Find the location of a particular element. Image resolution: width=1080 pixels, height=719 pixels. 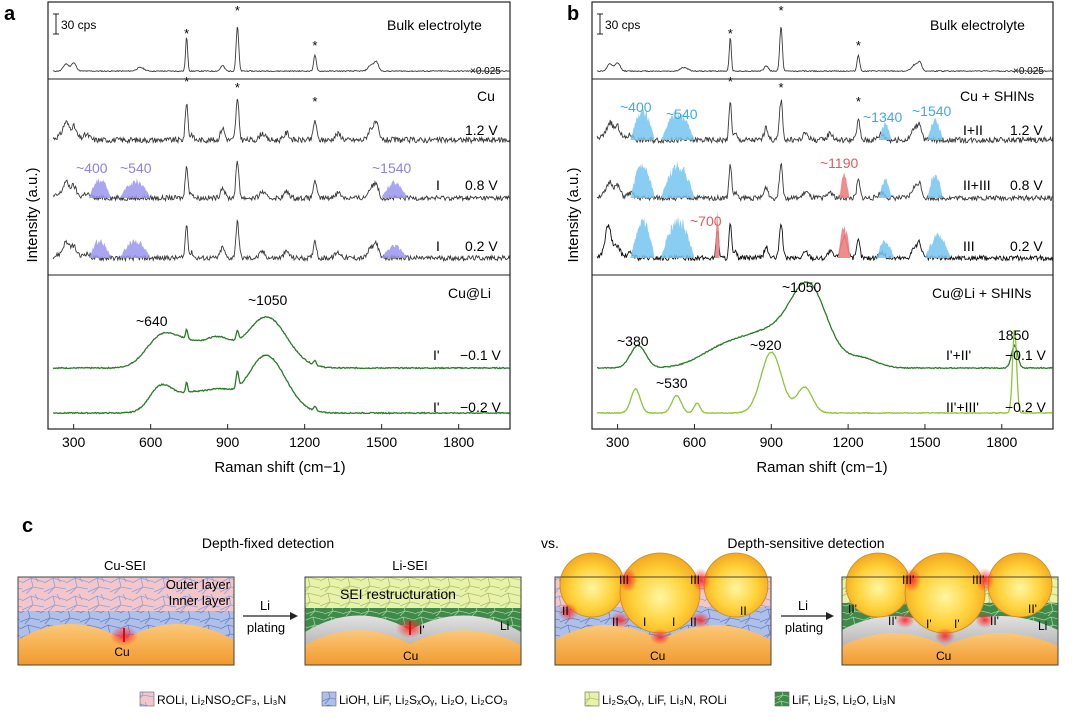

annot-b-1340: ~1340 is located at coordinates (883, 117).